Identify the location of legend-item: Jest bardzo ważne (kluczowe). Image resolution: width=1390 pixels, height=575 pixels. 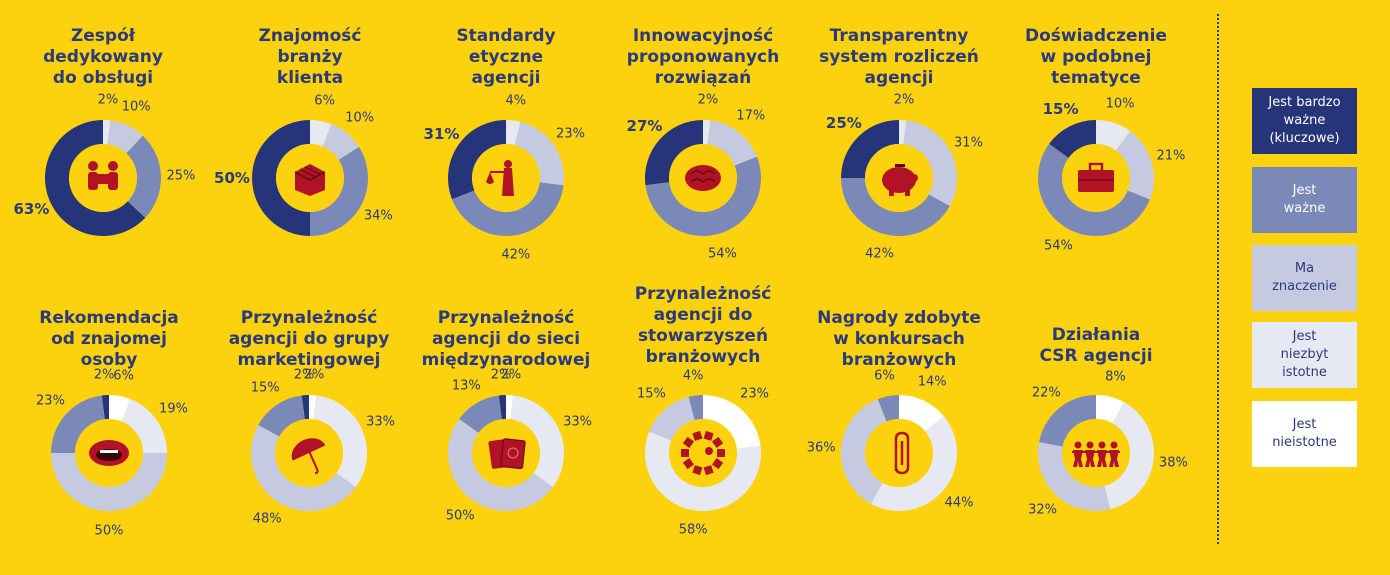
(1304, 121).